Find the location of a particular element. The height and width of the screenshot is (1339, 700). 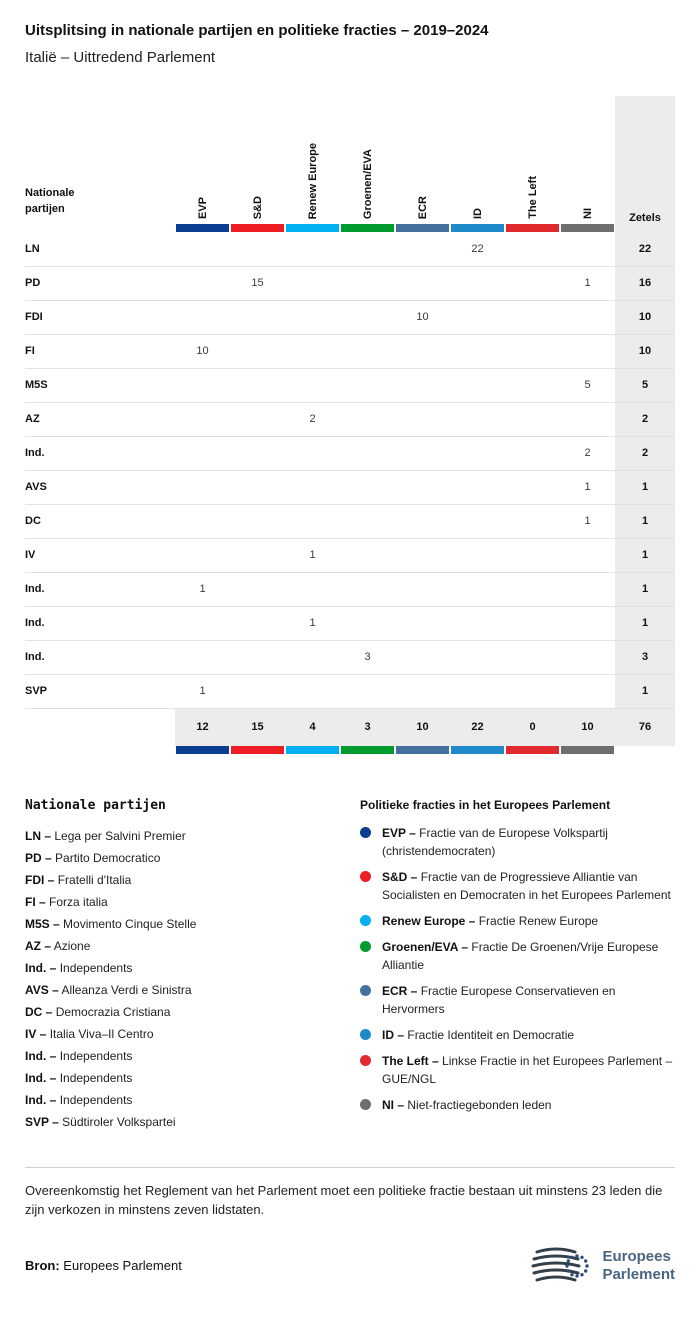

totals-seats-cell: 76 is located at coordinates (645, 727).